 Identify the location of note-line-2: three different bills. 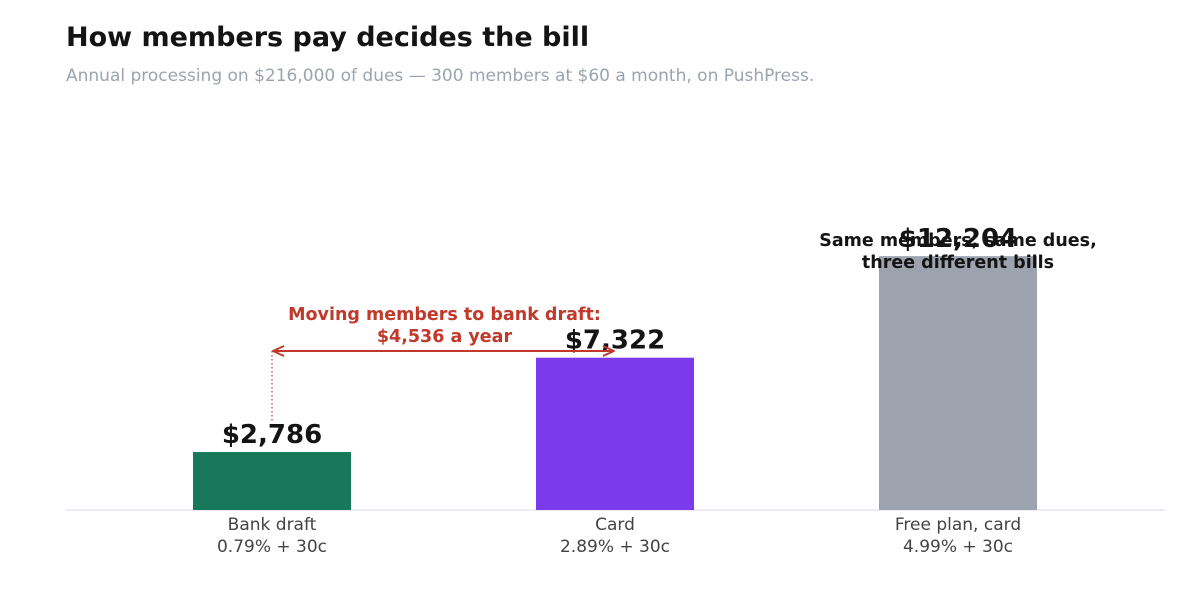
(958, 263).